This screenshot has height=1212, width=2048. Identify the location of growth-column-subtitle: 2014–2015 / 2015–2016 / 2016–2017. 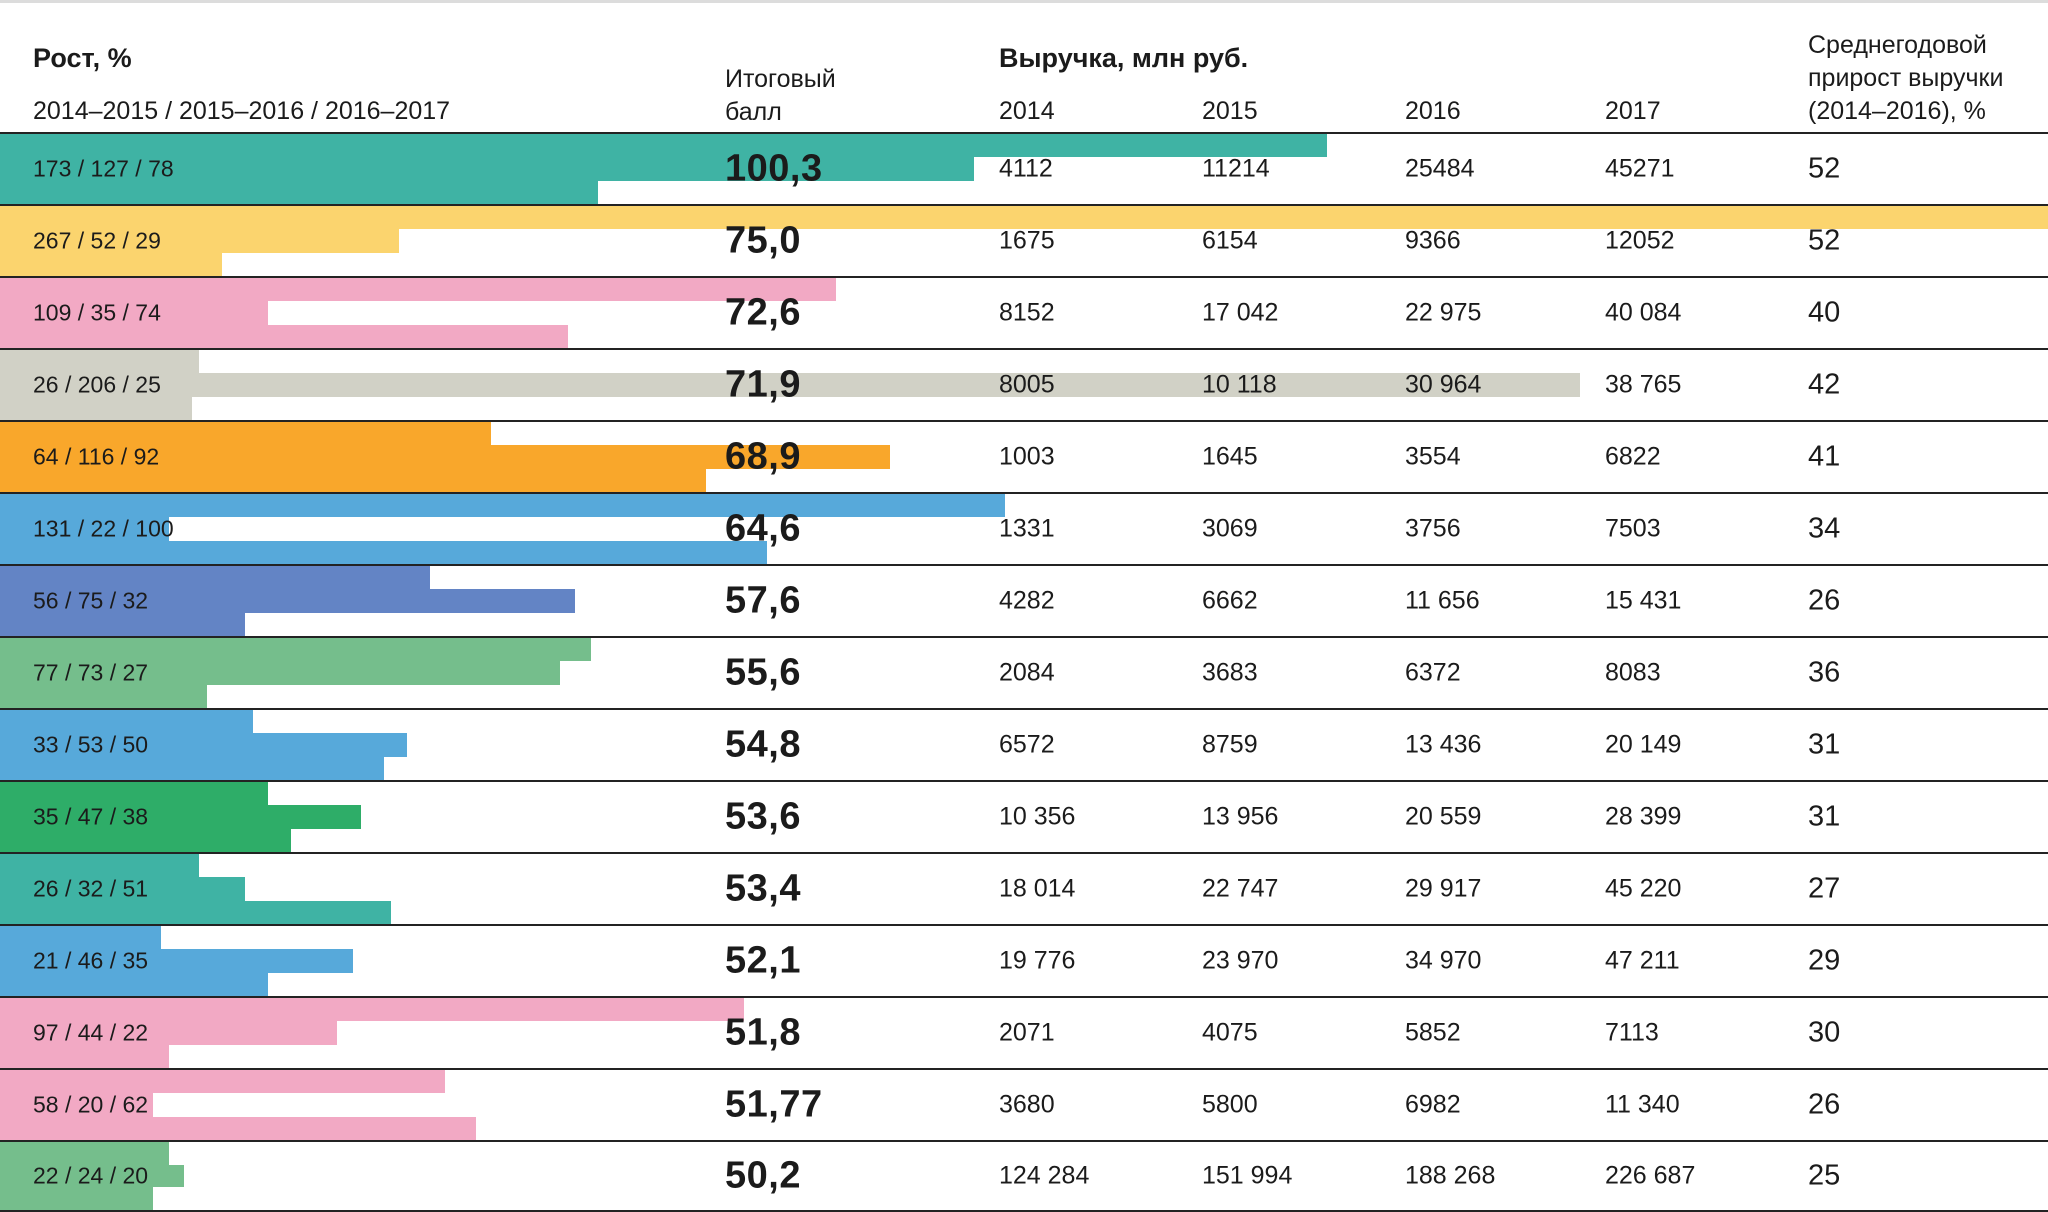
(242, 111).